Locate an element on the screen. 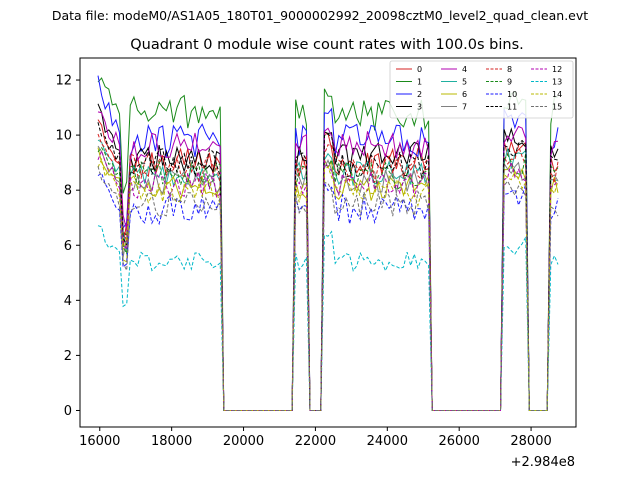  y-tick-label: 10 is located at coordinates (63, 136).